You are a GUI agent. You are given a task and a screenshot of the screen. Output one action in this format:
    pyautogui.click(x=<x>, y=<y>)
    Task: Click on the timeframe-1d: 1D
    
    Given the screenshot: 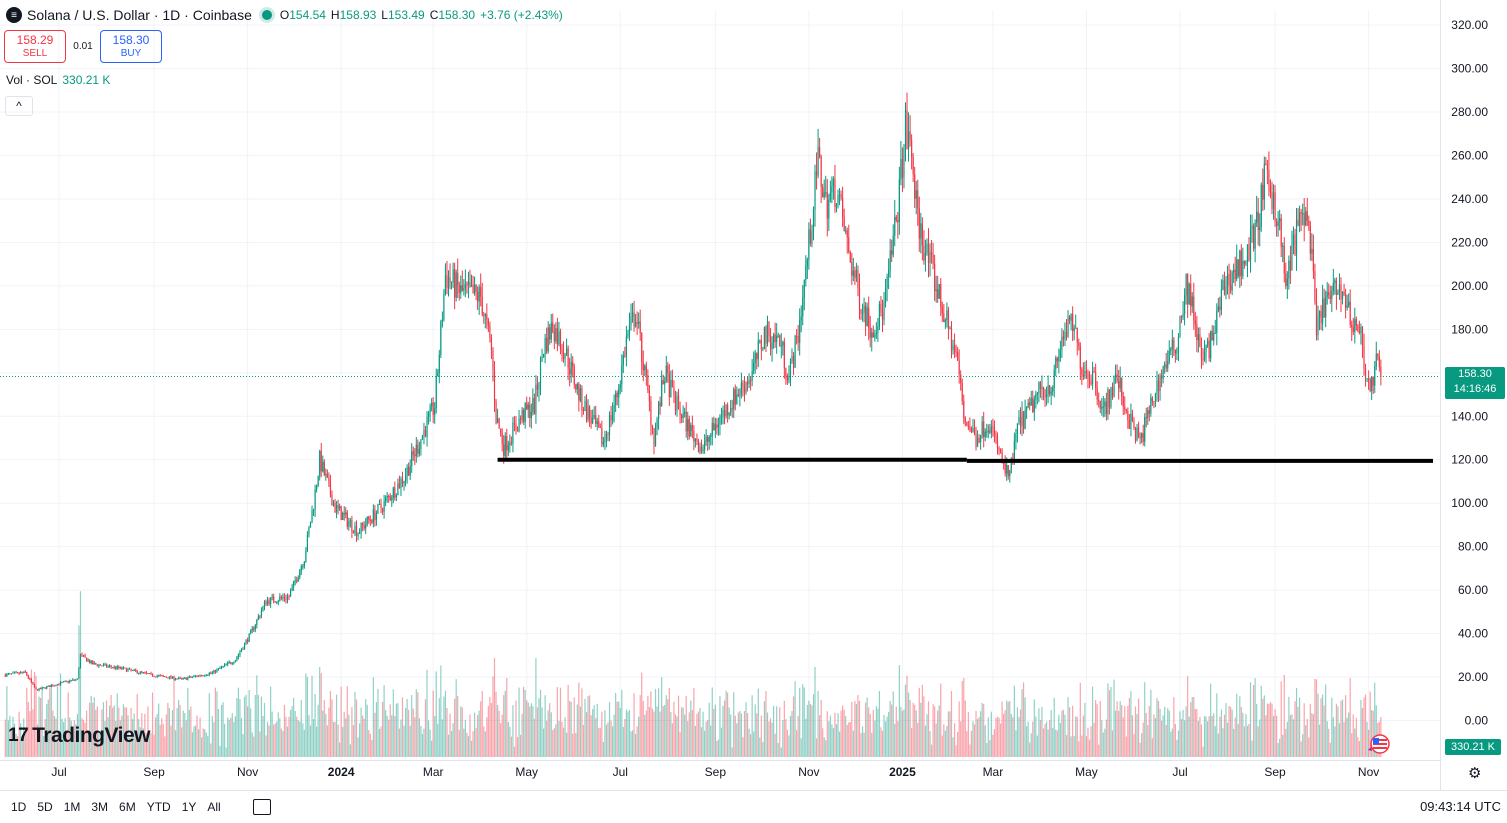 What is the action you would take?
    pyautogui.click(x=19, y=807)
    